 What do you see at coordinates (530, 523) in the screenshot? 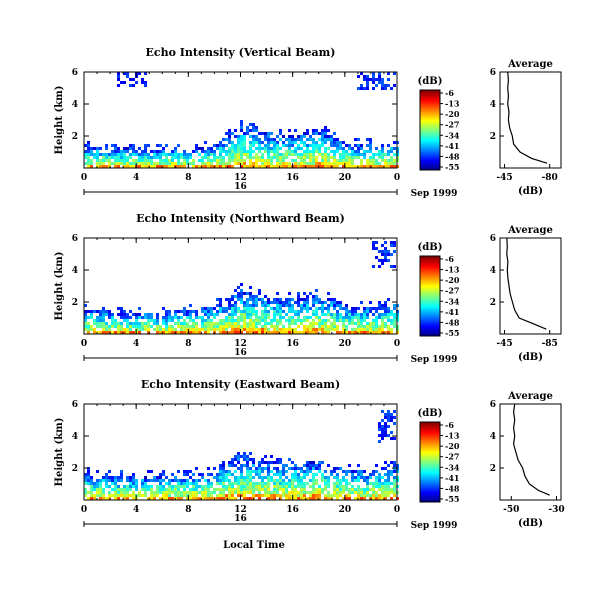
I see `average-x-label: (dB)` at bounding box center [530, 523].